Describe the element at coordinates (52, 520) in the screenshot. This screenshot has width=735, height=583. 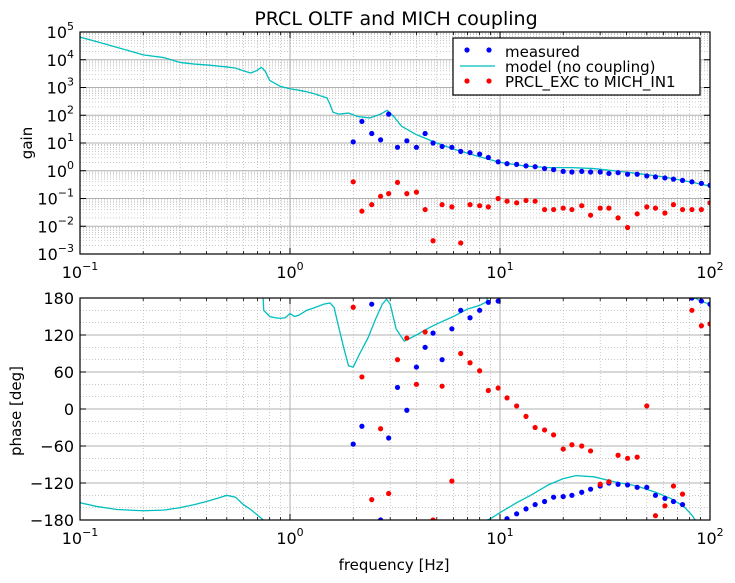
I see `y-tick-label: −180` at that location.